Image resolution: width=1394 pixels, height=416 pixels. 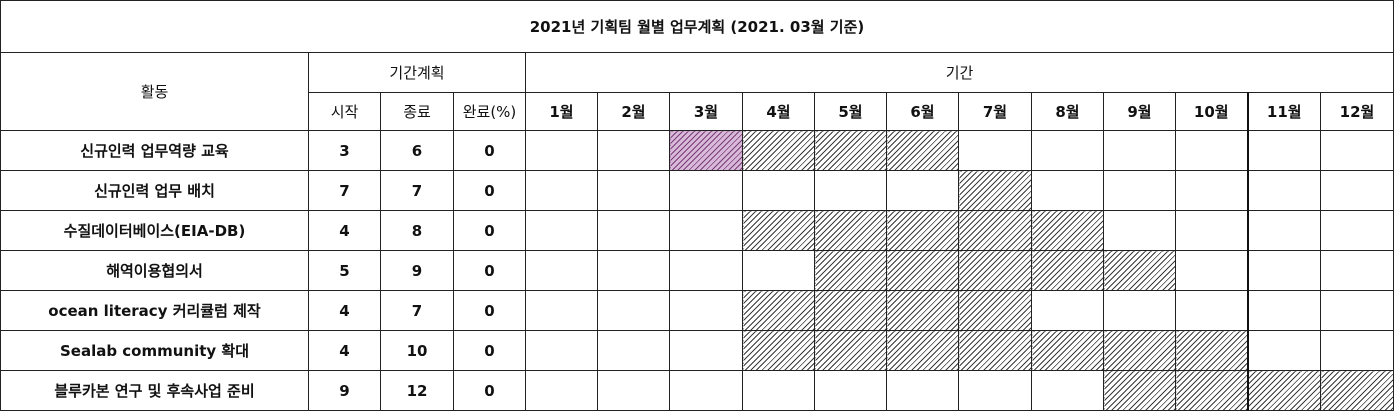 What do you see at coordinates (154, 91) in the screenshot?
I see `activity-header: 활동` at bounding box center [154, 91].